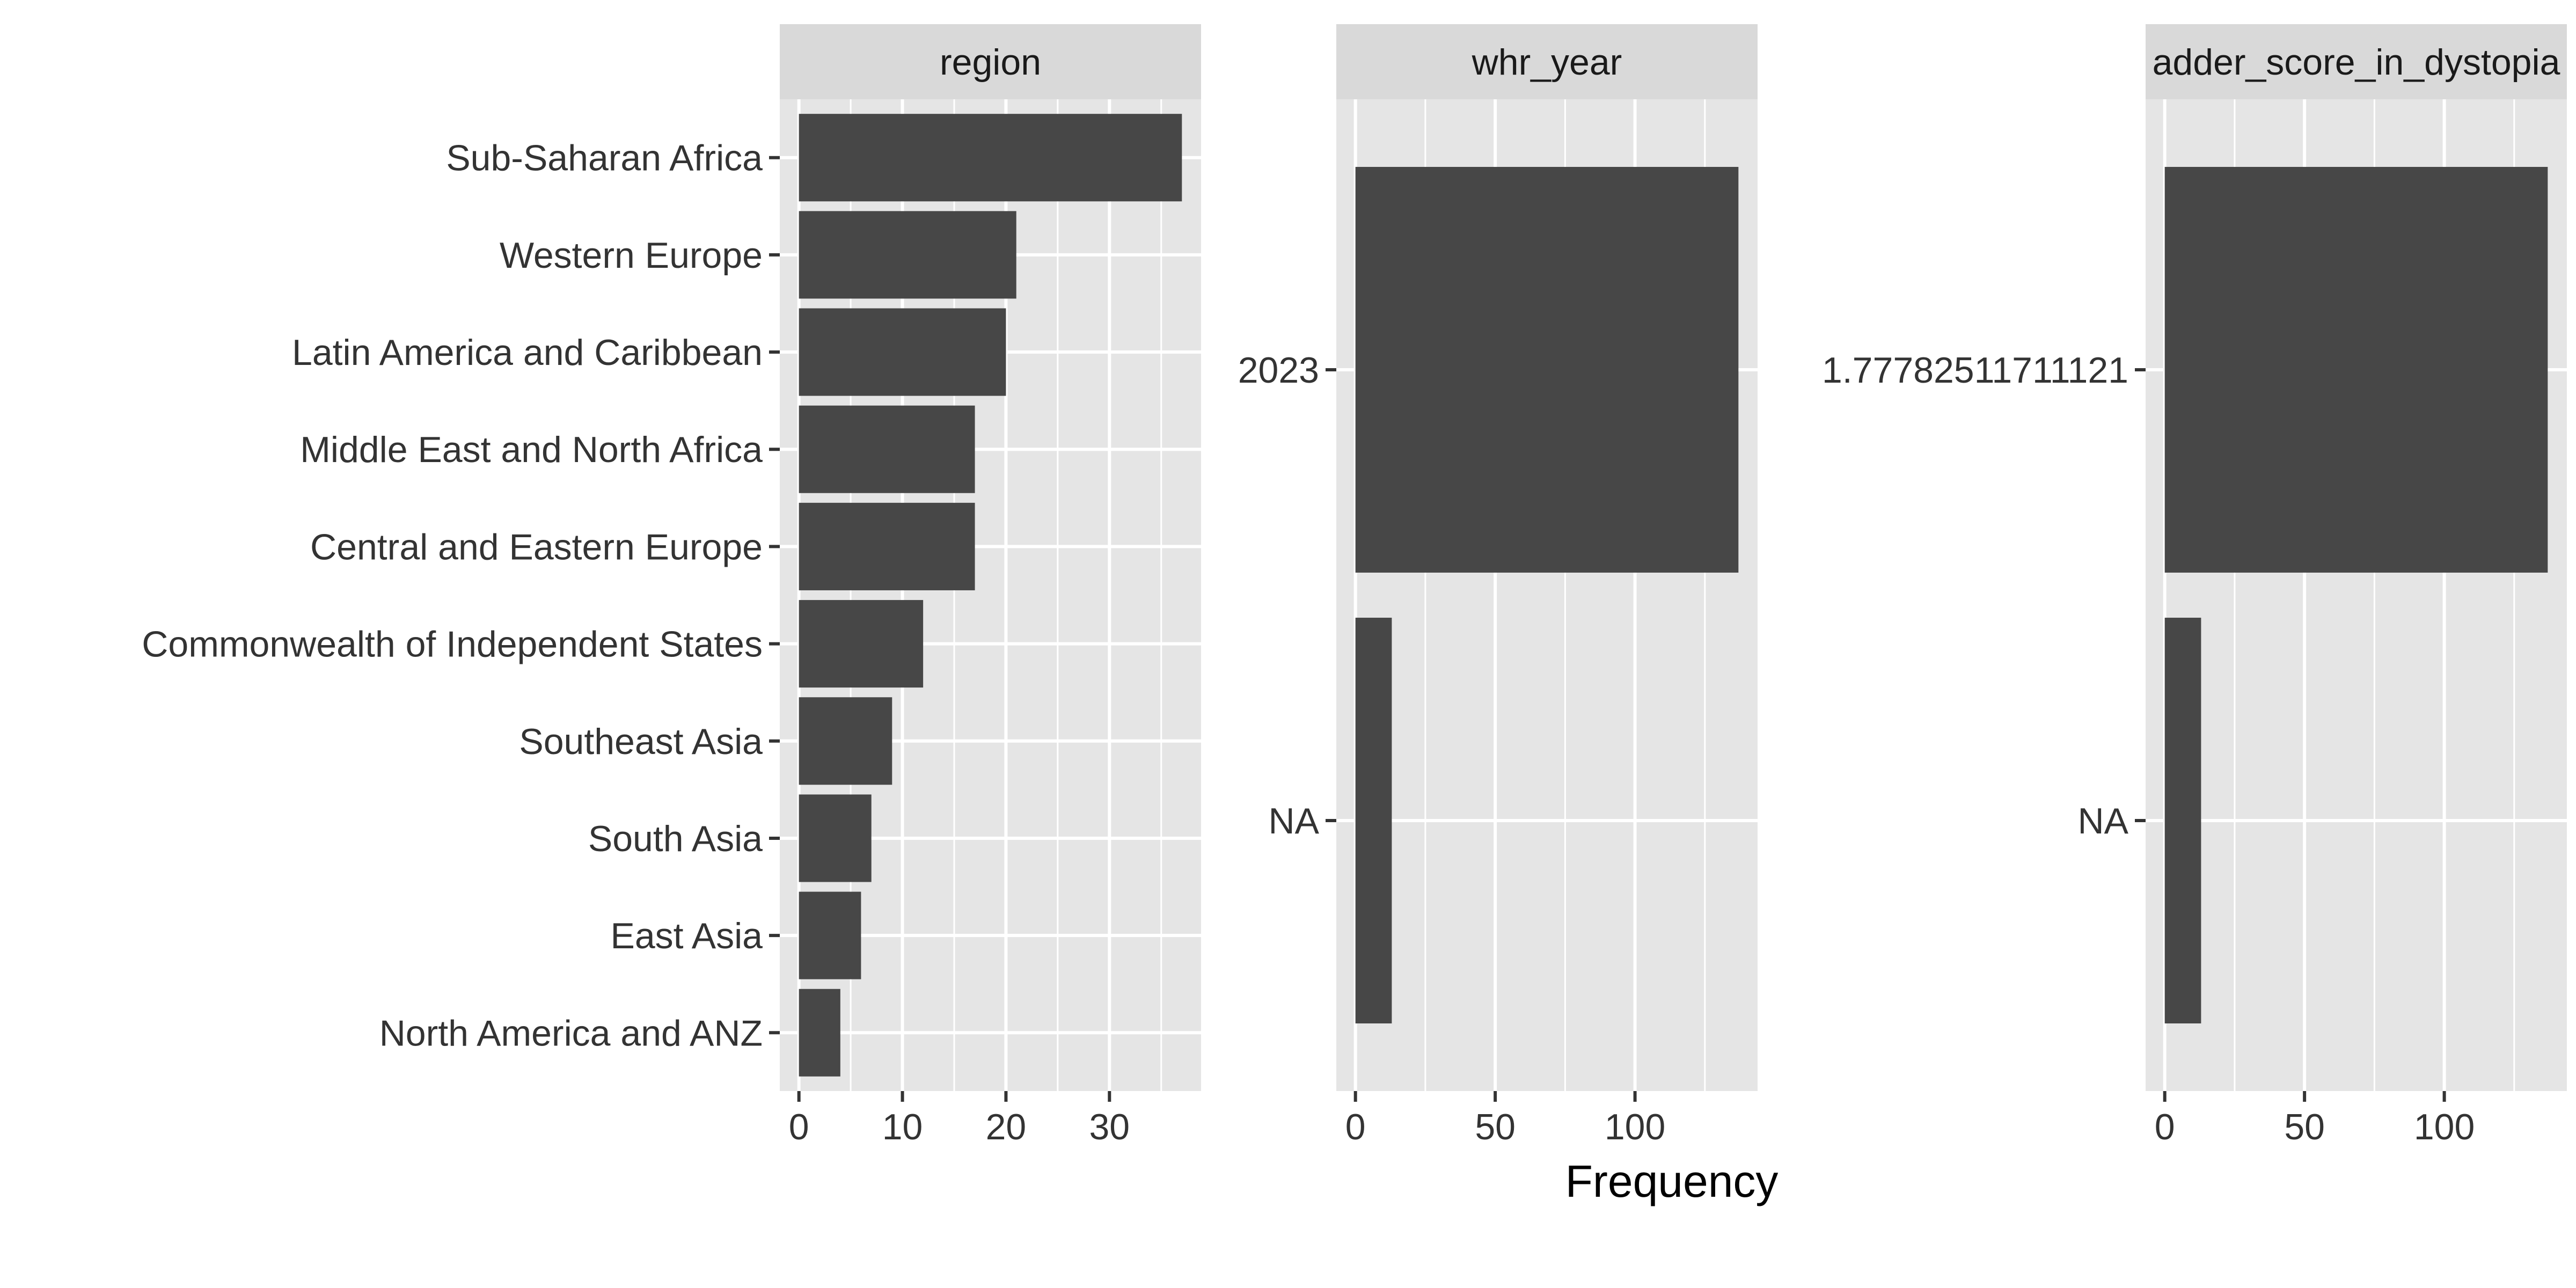 The image size is (2576, 1288). I want to click on y-tick-label: Southeast Asia, so click(641, 741).